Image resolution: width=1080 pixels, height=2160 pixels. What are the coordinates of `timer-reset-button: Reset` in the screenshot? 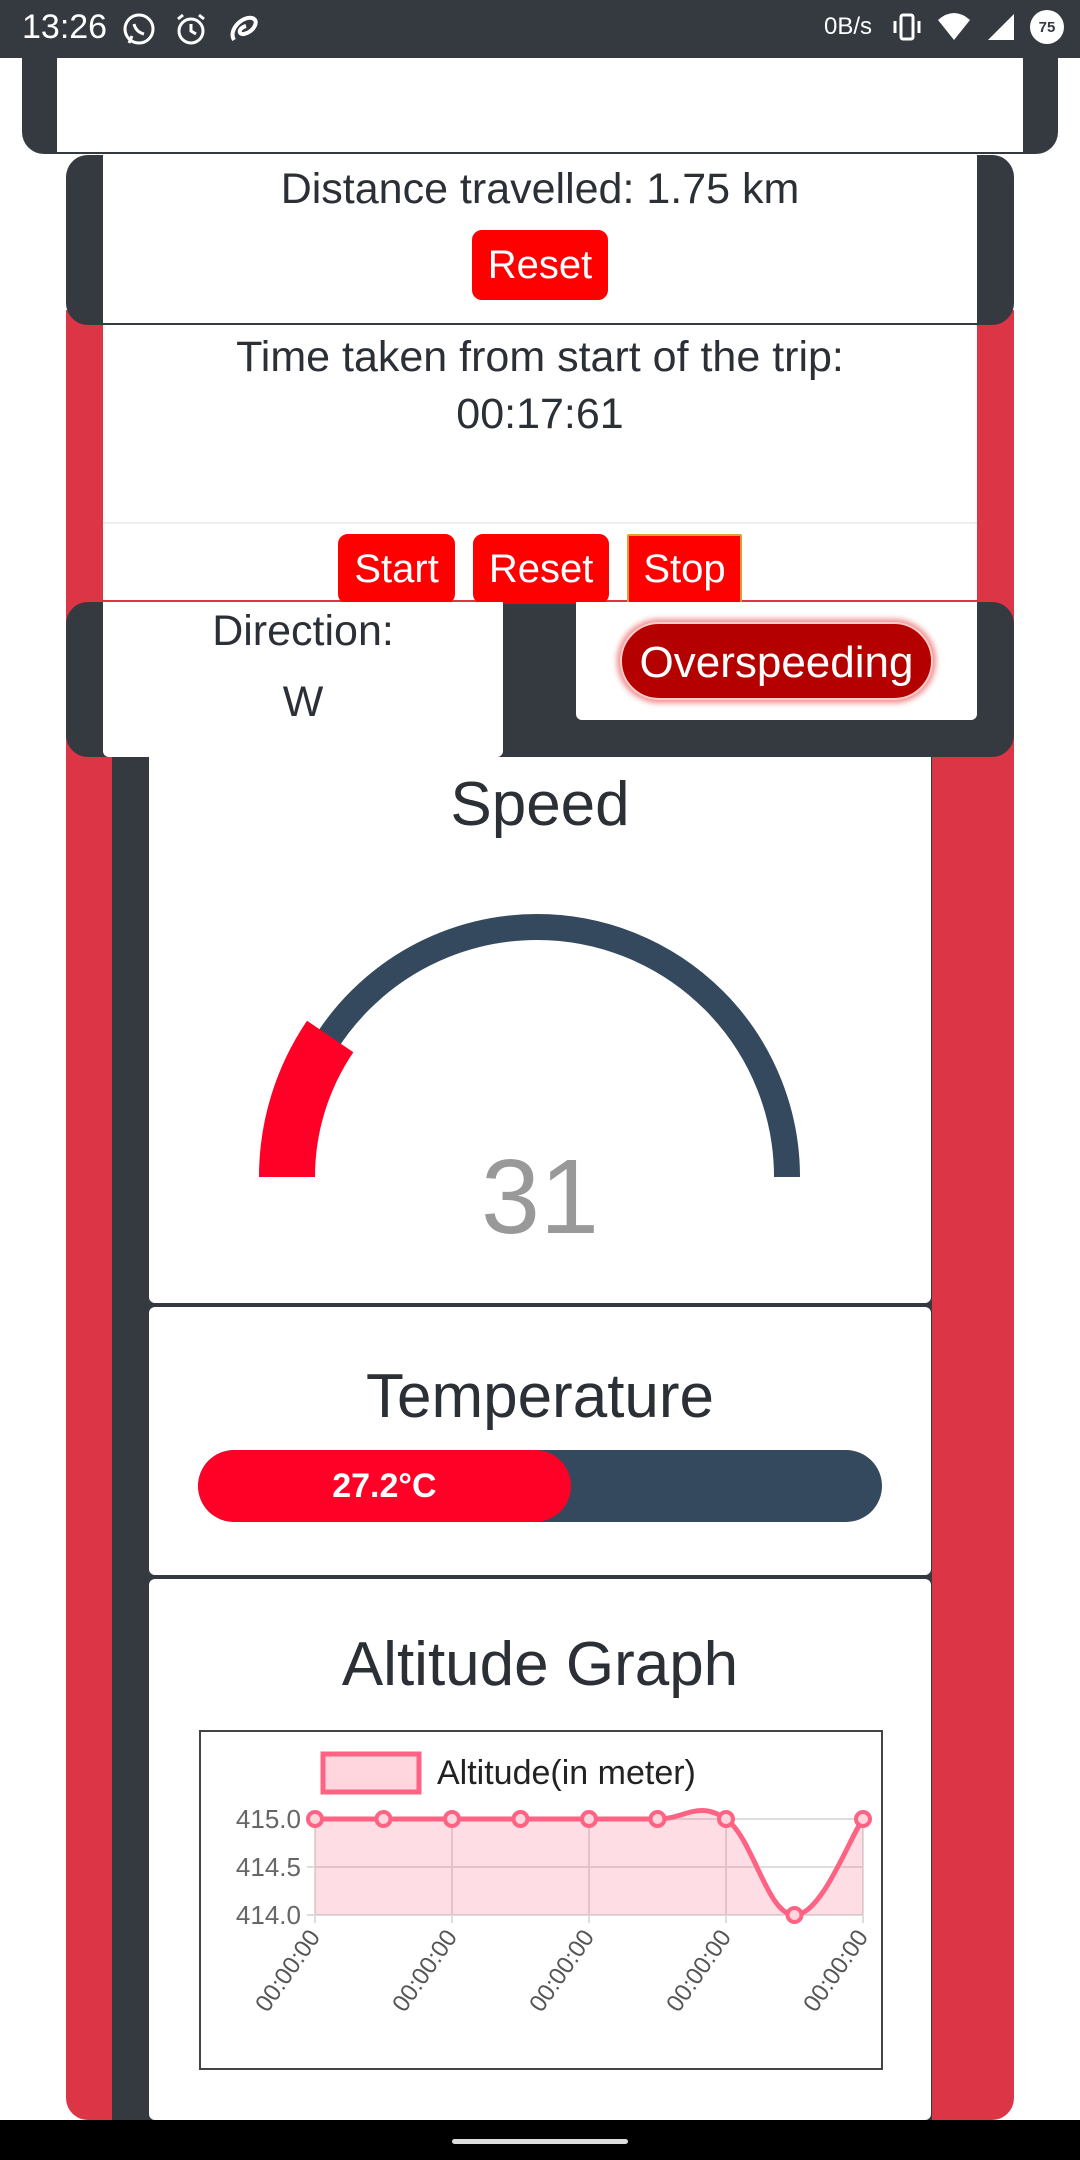 It's located at (541, 569).